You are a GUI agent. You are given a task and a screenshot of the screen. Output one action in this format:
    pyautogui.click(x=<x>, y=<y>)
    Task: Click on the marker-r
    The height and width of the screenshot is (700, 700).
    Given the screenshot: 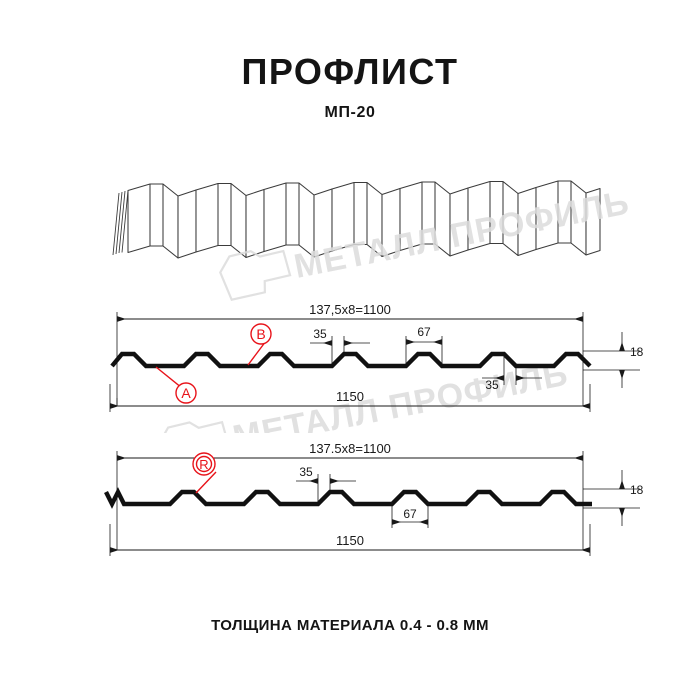 What is the action you would take?
    pyautogui.click(x=204, y=473)
    